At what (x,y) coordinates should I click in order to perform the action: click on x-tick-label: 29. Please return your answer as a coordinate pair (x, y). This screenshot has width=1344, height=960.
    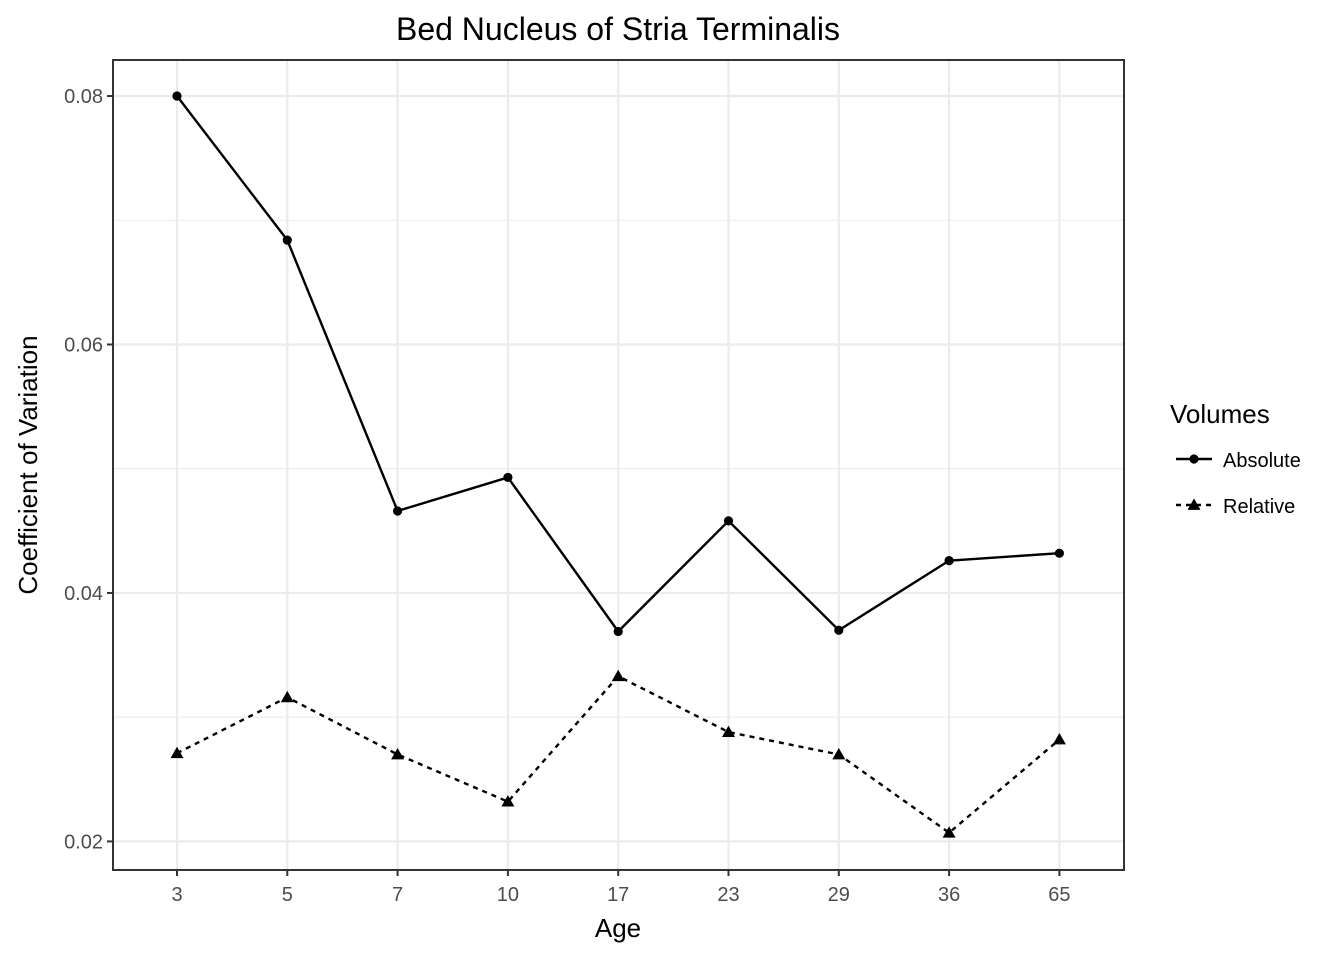
    Looking at the image, I should click on (839, 895).